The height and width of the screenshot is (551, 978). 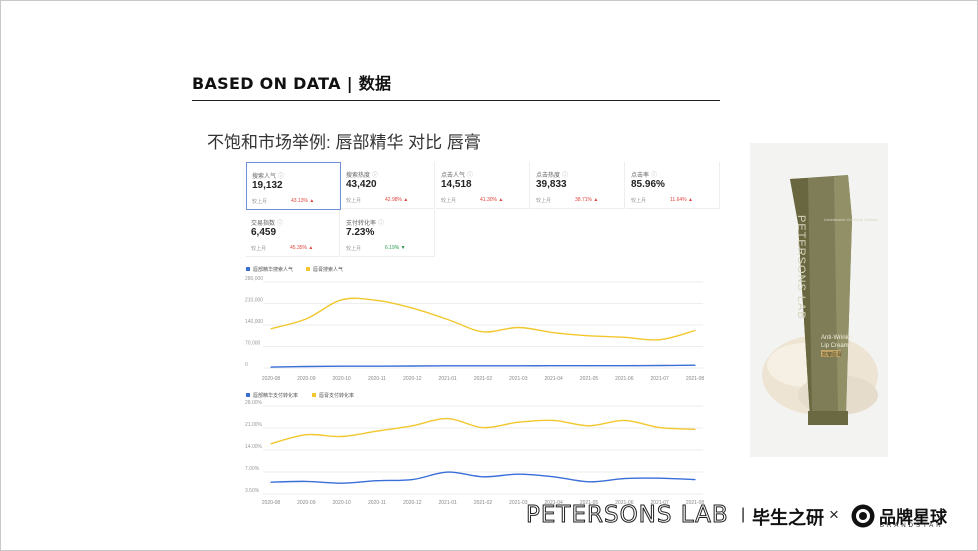 I want to click on x-tick-label: 2020-08, so click(x=271, y=503).